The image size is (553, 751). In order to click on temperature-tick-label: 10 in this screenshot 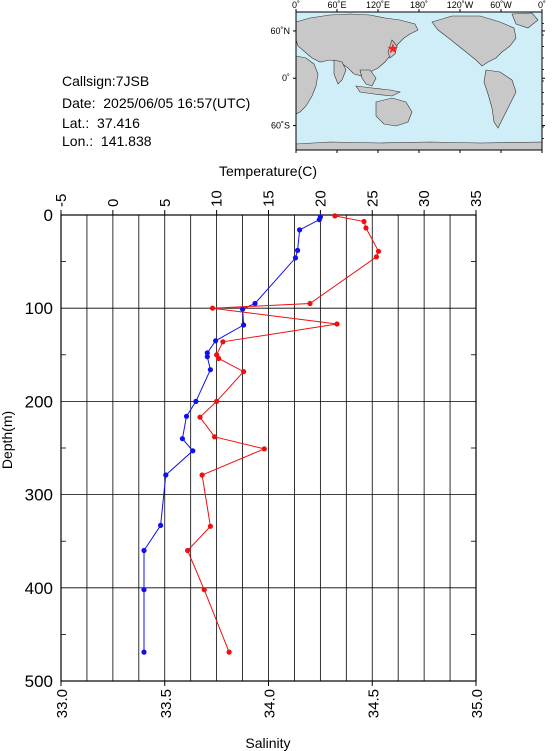, I will do `click(217, 198)`.